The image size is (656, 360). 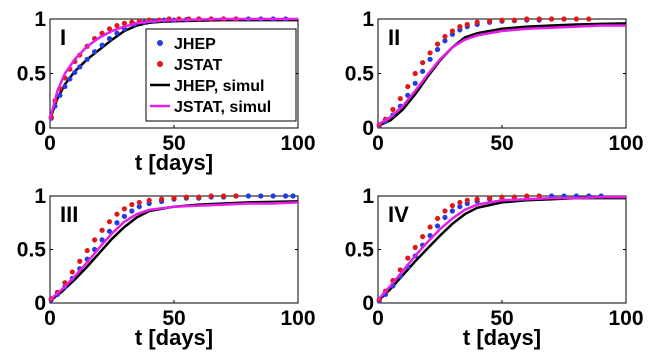 What do you see at coordinates (394, 37) in the screenshot?
I see `panel-label: II` at bounding box center [394, 37].